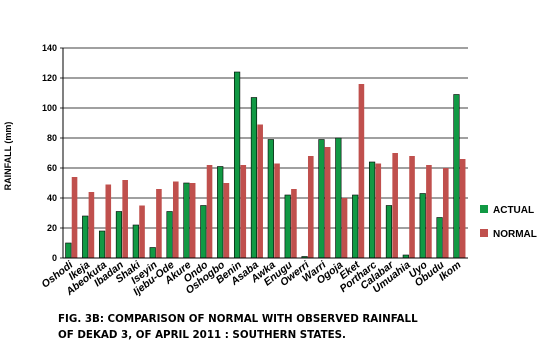  What do you see at coordinates (310, 207) in the screenshot?
I see `bar-normal-owerri` at bounding box center [310, 207].